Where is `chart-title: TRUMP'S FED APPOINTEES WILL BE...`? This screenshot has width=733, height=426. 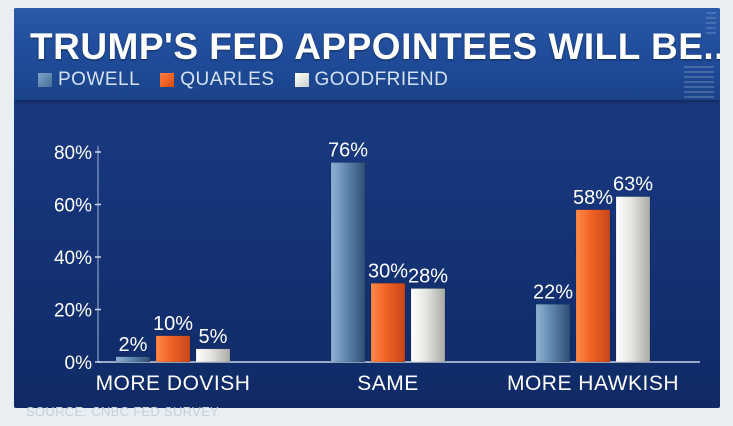
chart-title: TRUMP'S FED APPOINTEES WILL BE... is located at coordinates (375, 46).